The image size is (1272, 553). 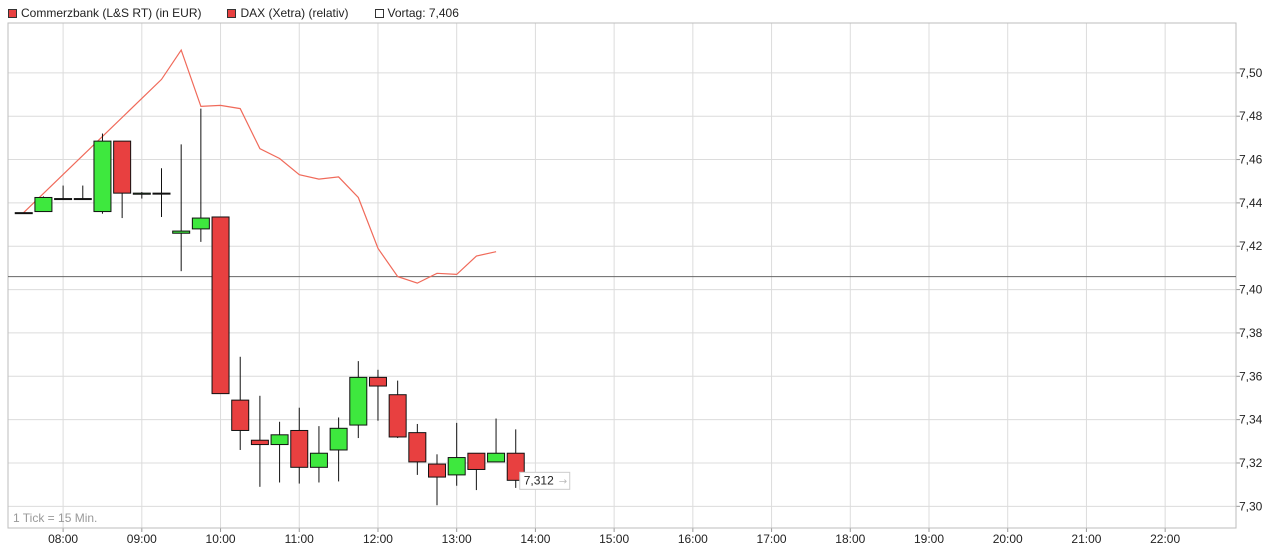 I want to click on legend-label-dax: DAX (Xetra) (relativ), so click(x=294, y=13).